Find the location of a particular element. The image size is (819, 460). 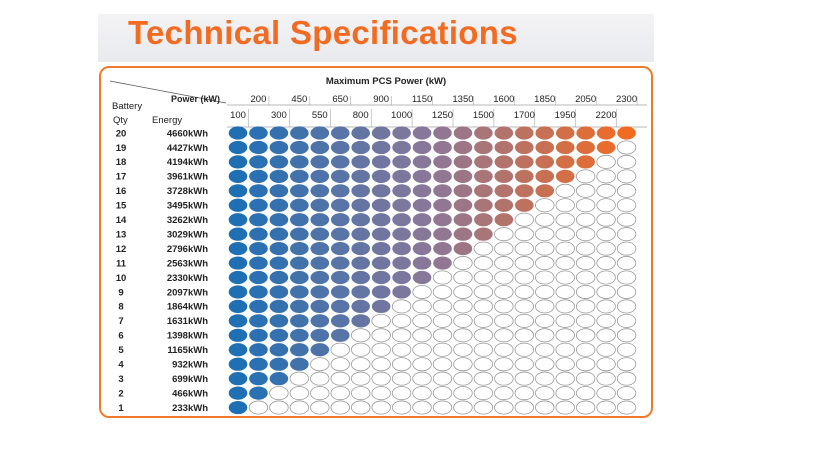

battery-qty: 15 is located at coordinates (121, 206).